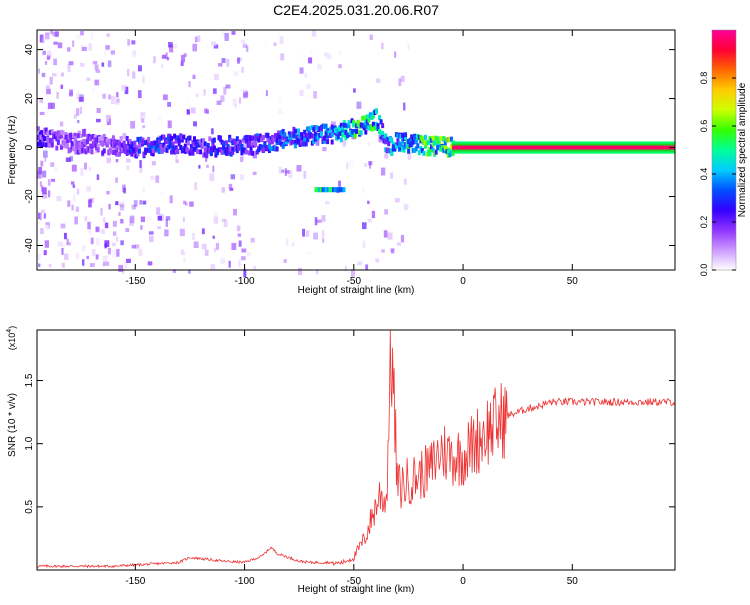 The image size is (750, 605). Describe the element at coordinates (29, 245) in the screenshot. I see `spectrogram-y-tick-label: -40` at that location.